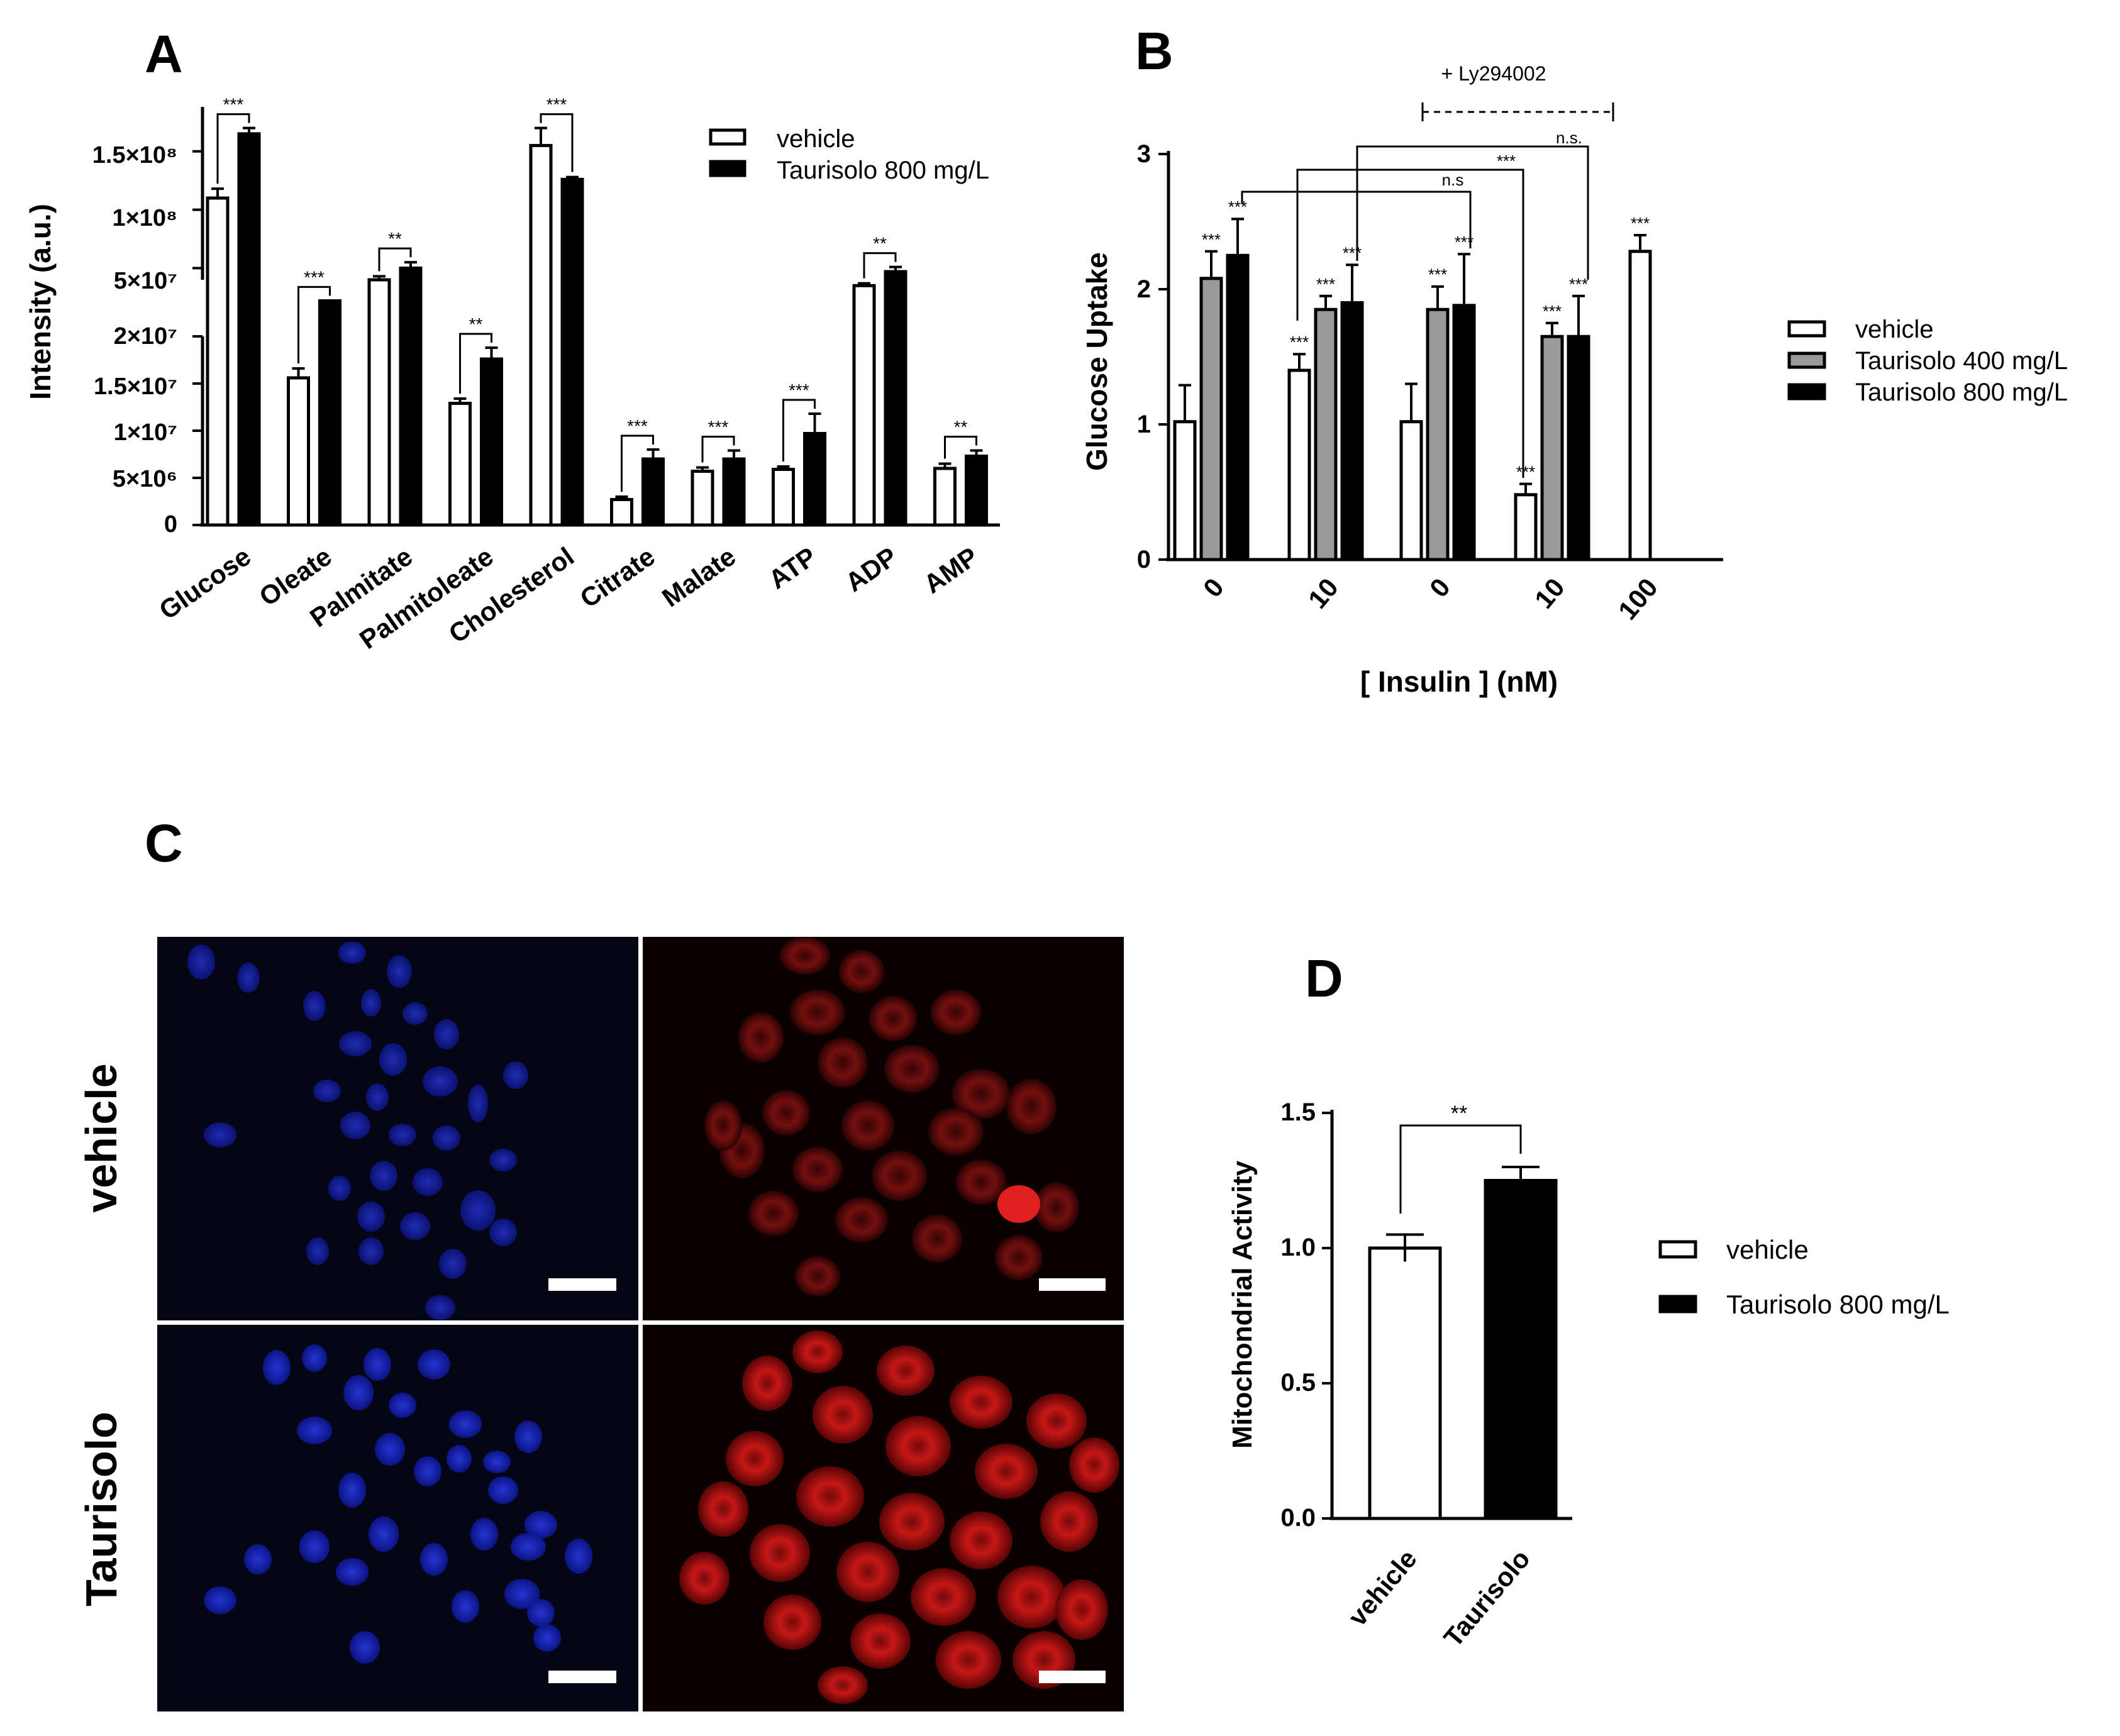  Describe the element at coordinates (1440, 588) in the screenshot. I see `b-group-label-2: 0` at that location.